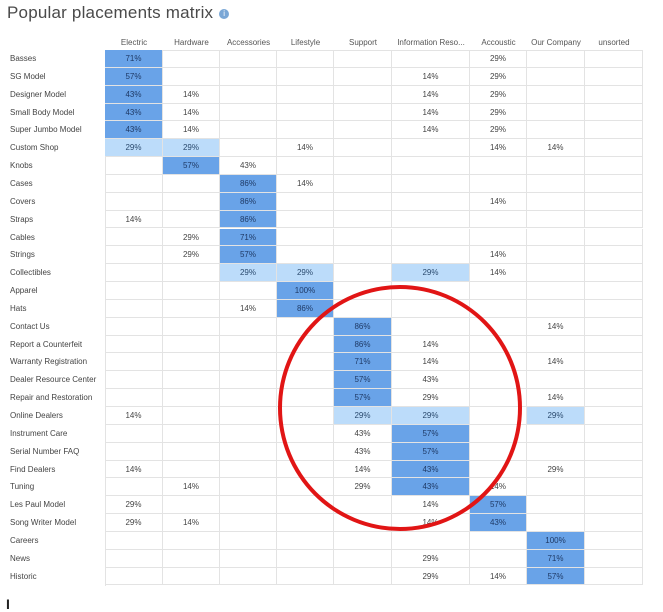 Image resolution: width=663 pixels, height=612 pixels. I want to click on row-label: Hats, so click(18, 308).